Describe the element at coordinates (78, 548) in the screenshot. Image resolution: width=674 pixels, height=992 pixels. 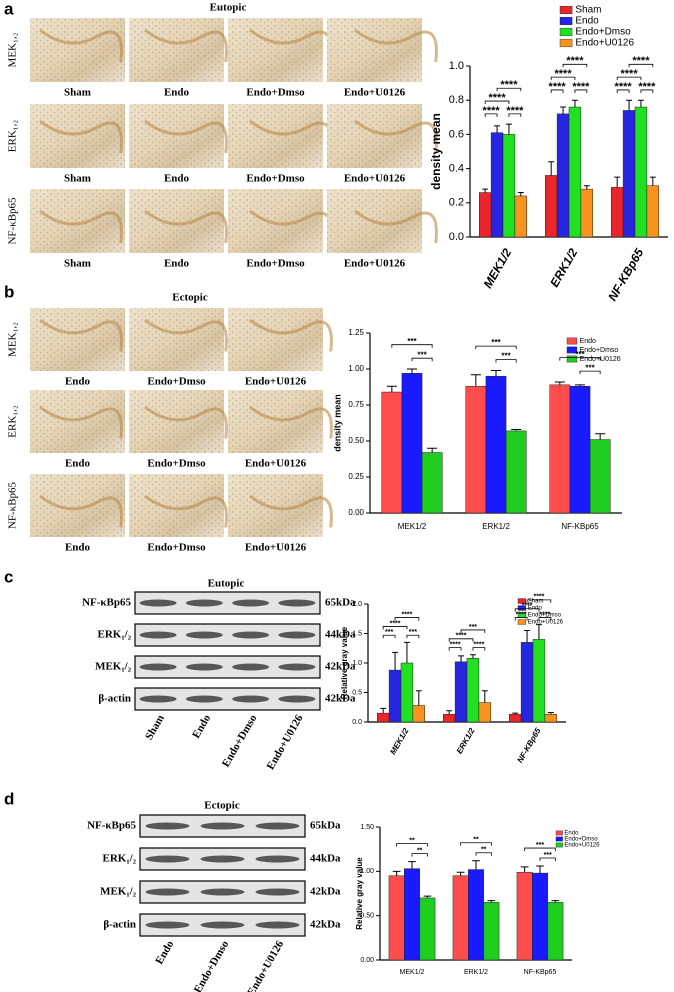
I see `column-label: Endo` at that location.